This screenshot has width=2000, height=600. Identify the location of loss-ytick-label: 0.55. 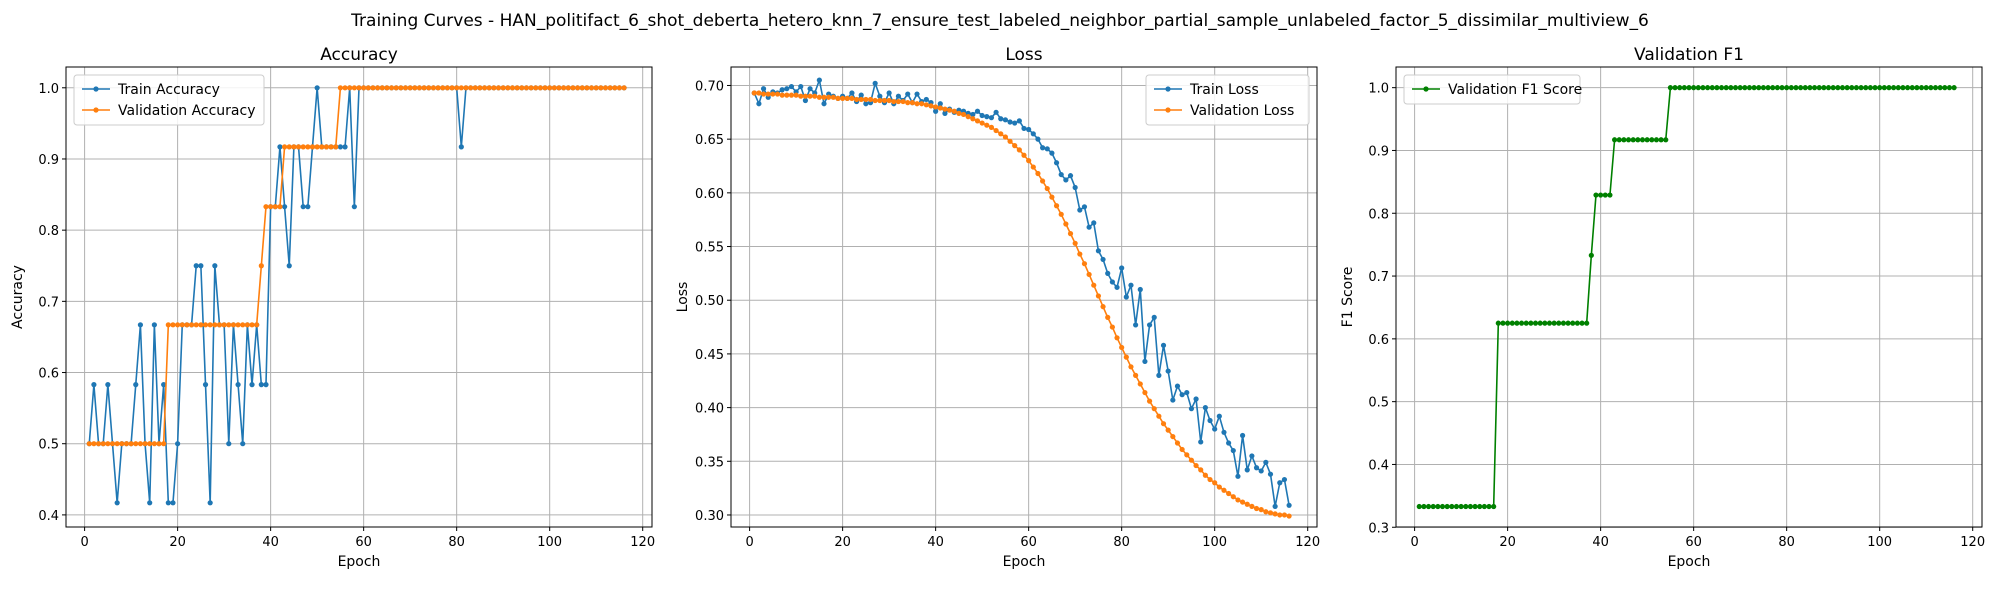
(709, 248).